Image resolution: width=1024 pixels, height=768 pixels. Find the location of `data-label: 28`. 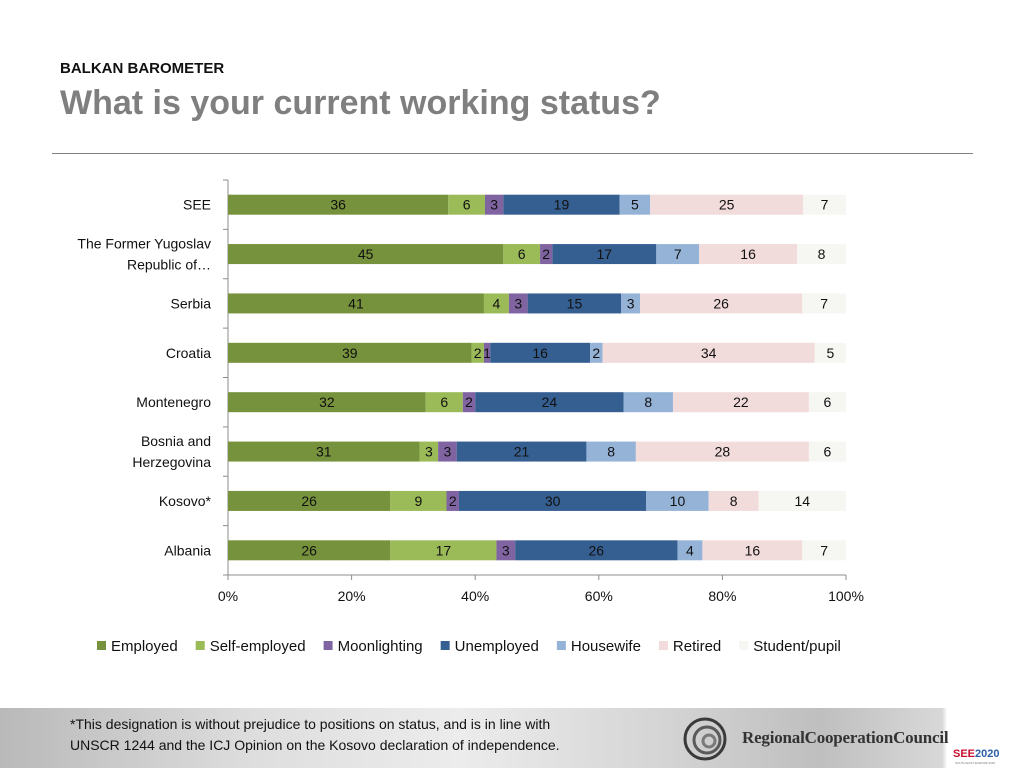

data-label: 28 is located at coordinates (723, 452).